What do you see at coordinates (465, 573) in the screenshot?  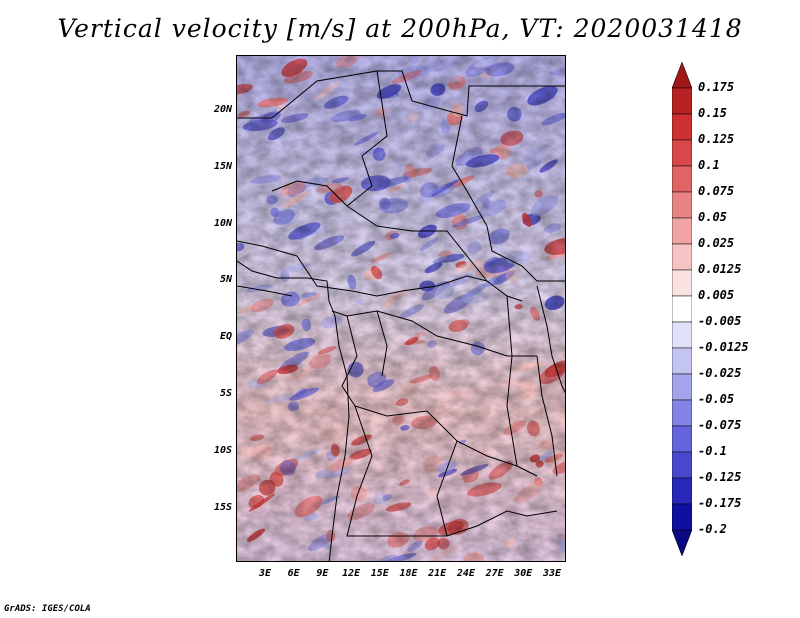 I see `lon-label: 24E` at bounding box center [465, 573].